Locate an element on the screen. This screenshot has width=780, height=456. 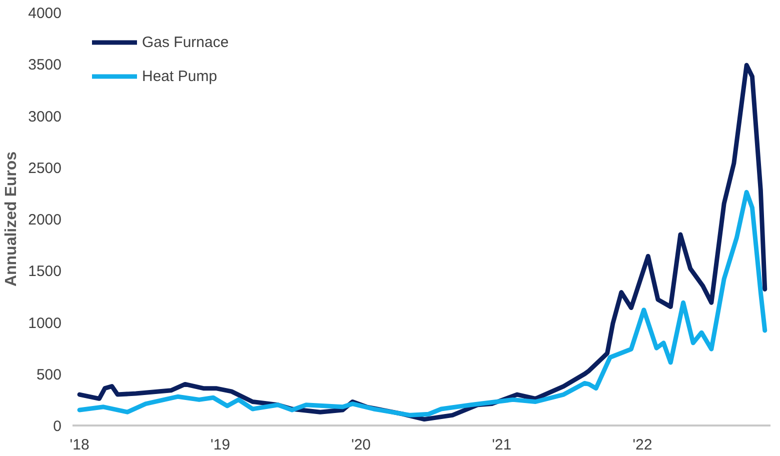
y-tick-label: 3500 is located at coordinates (45, 65).